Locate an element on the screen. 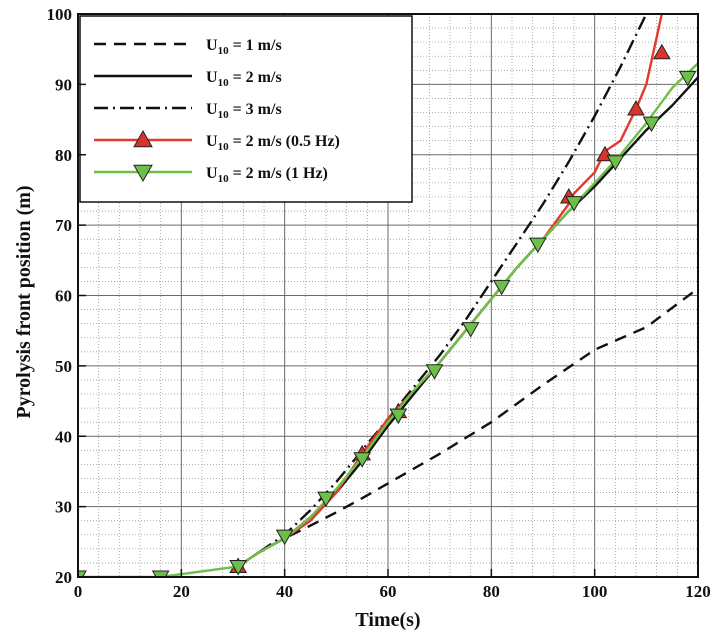  legend-label-2: U10 = 2 m/s is located at coordinates (244, 79).